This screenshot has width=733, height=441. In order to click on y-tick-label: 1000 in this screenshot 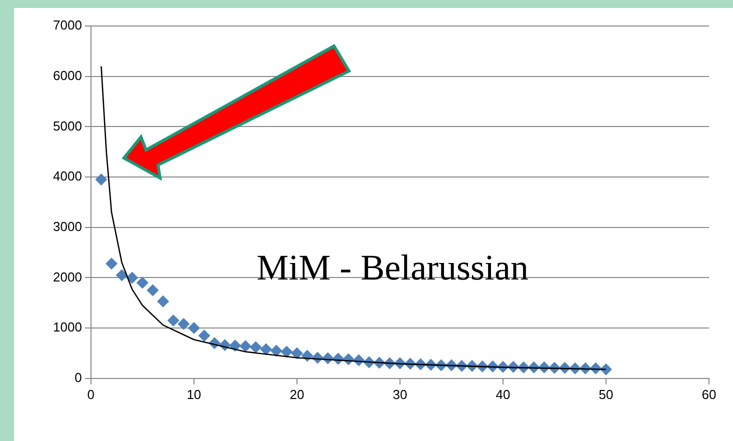, I will do `click(67, 327)`.